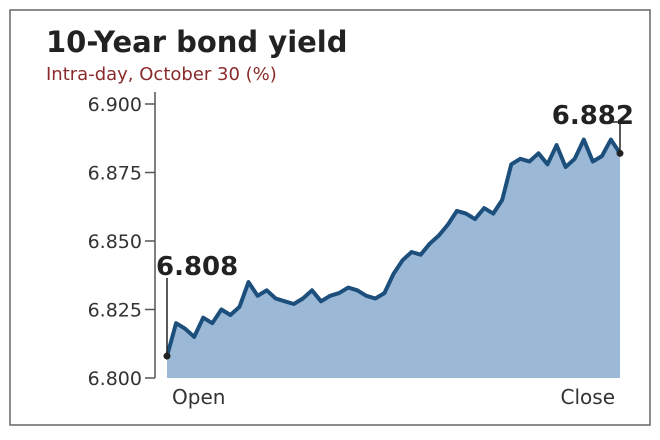  What do you see at coordinates (115, 105) in the screenshot?
I see `y-tick-label: 6.900` at bounding box center [115, 105].